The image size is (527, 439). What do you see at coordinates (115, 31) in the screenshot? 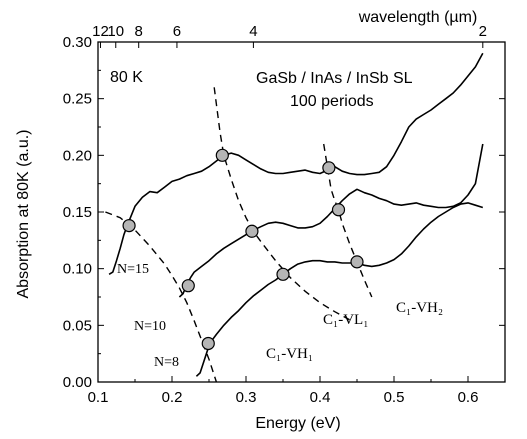
I see `top-tick-label-1: 10` at bounding box center [115, 31].